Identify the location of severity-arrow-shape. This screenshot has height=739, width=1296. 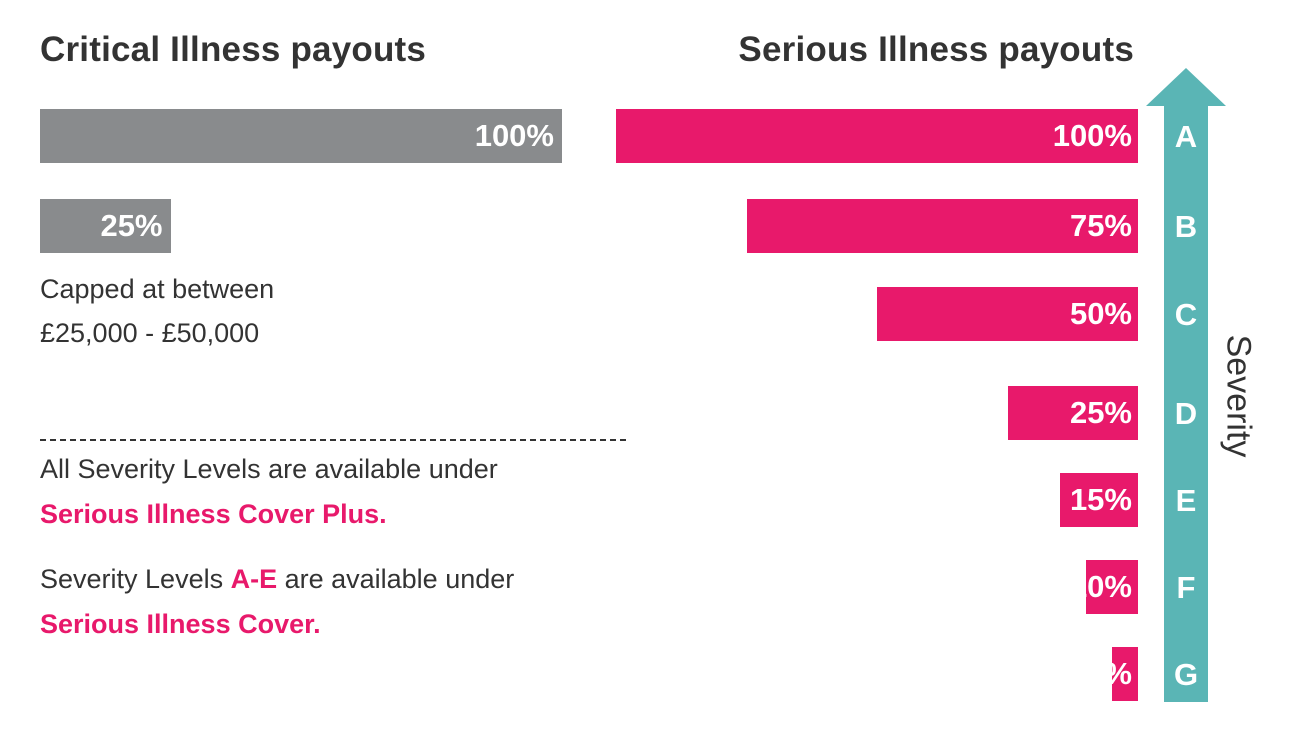
(1186, 385).